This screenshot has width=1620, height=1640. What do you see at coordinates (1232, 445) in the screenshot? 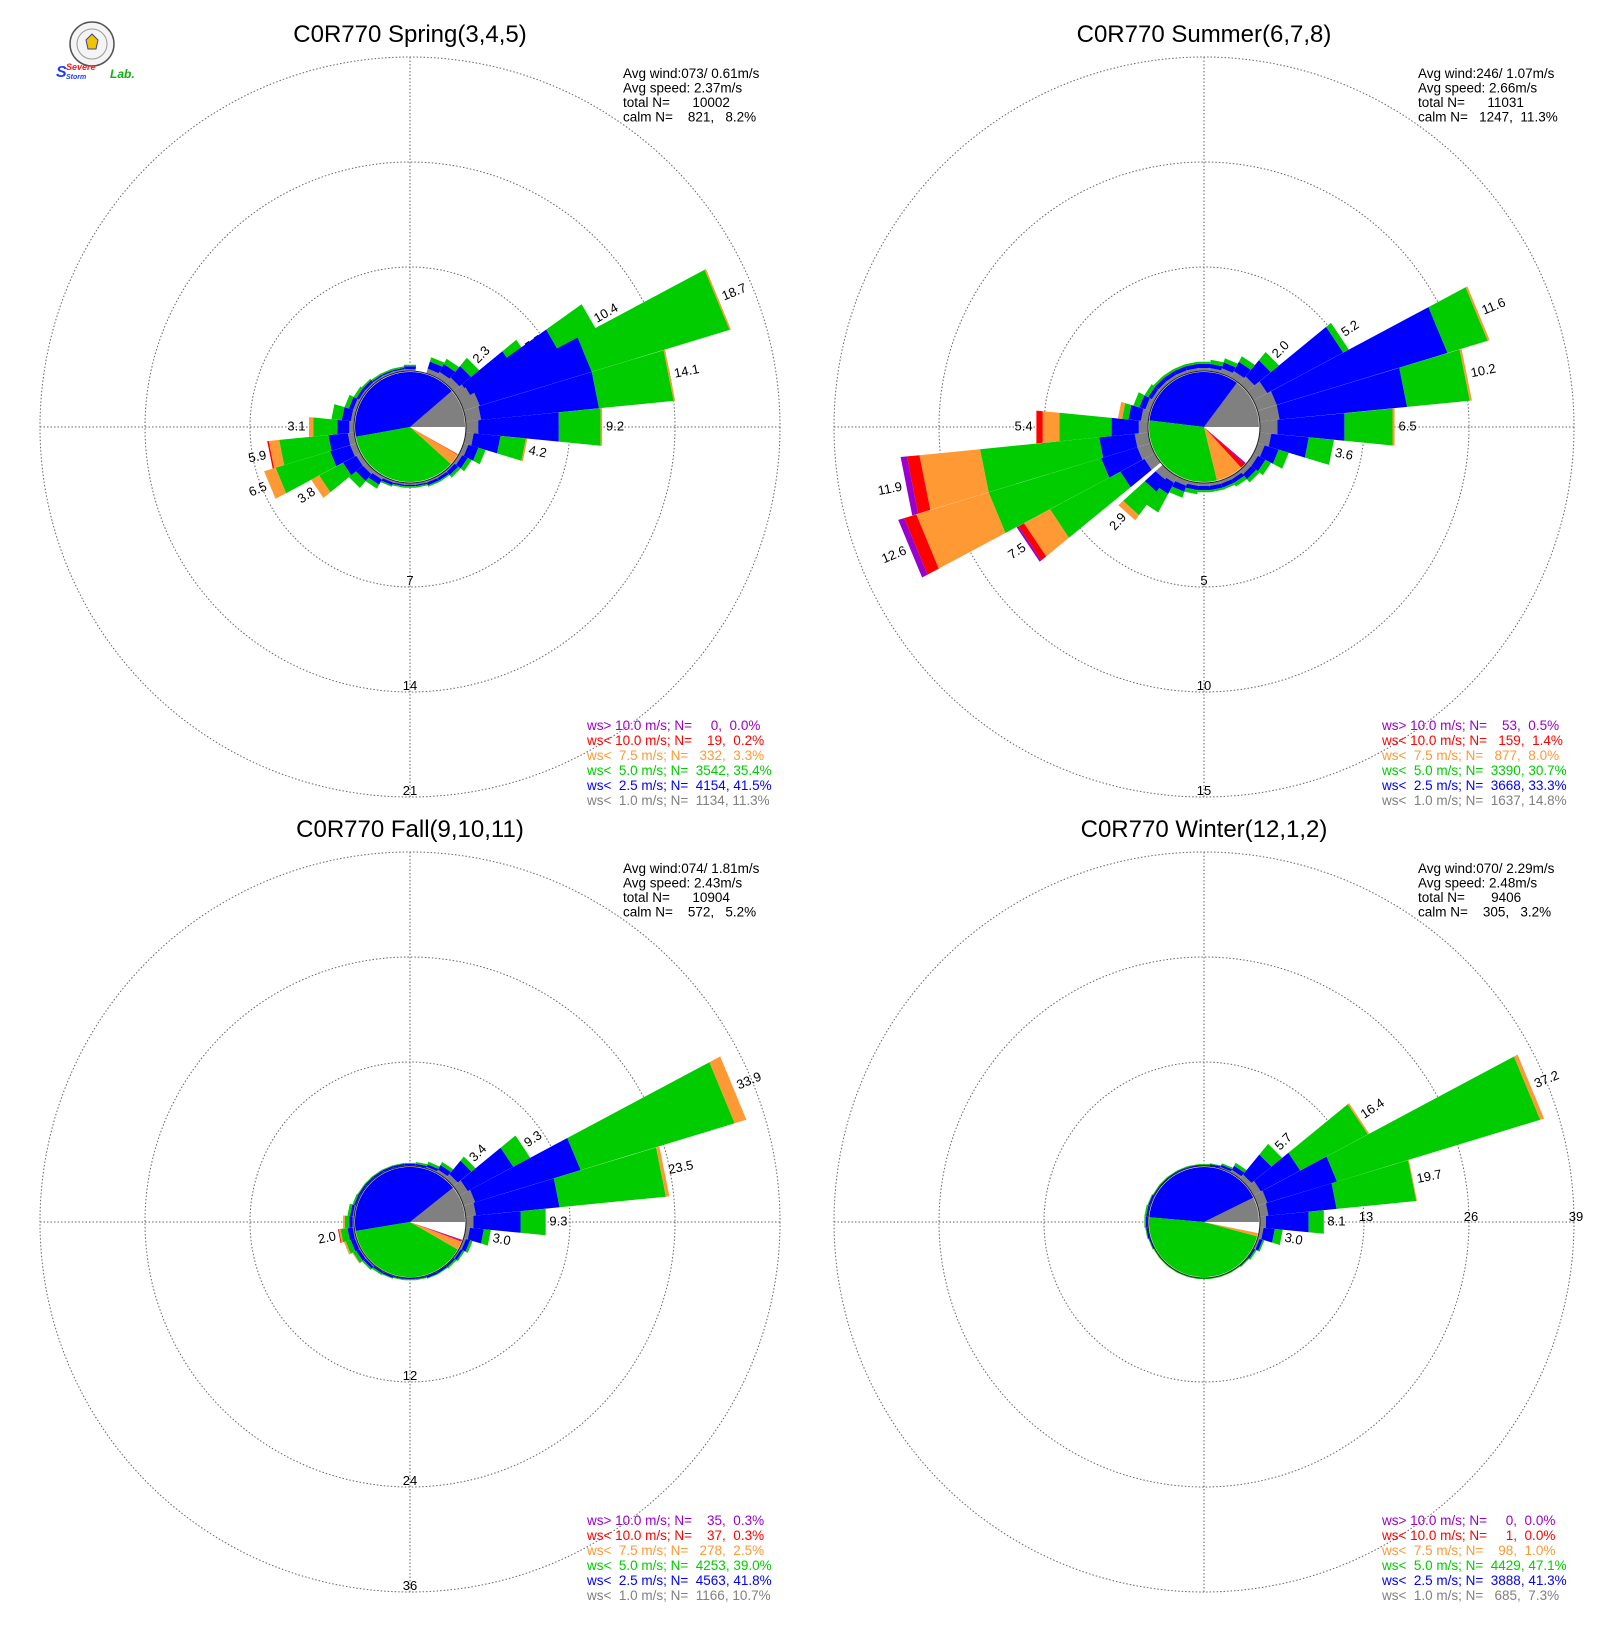
I see `hub-slice-calm` at bounding box center [1232, 445].